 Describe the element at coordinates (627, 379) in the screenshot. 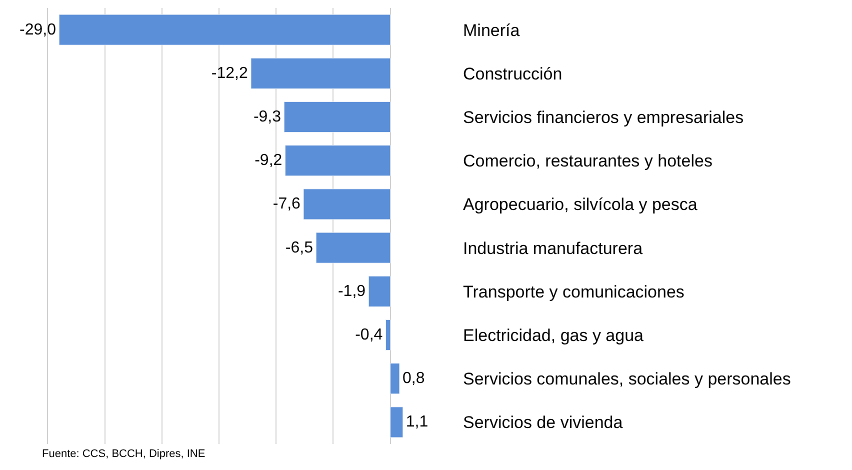

I see `y-tick-label: Servicios comunales, sociales y personales` at that location.